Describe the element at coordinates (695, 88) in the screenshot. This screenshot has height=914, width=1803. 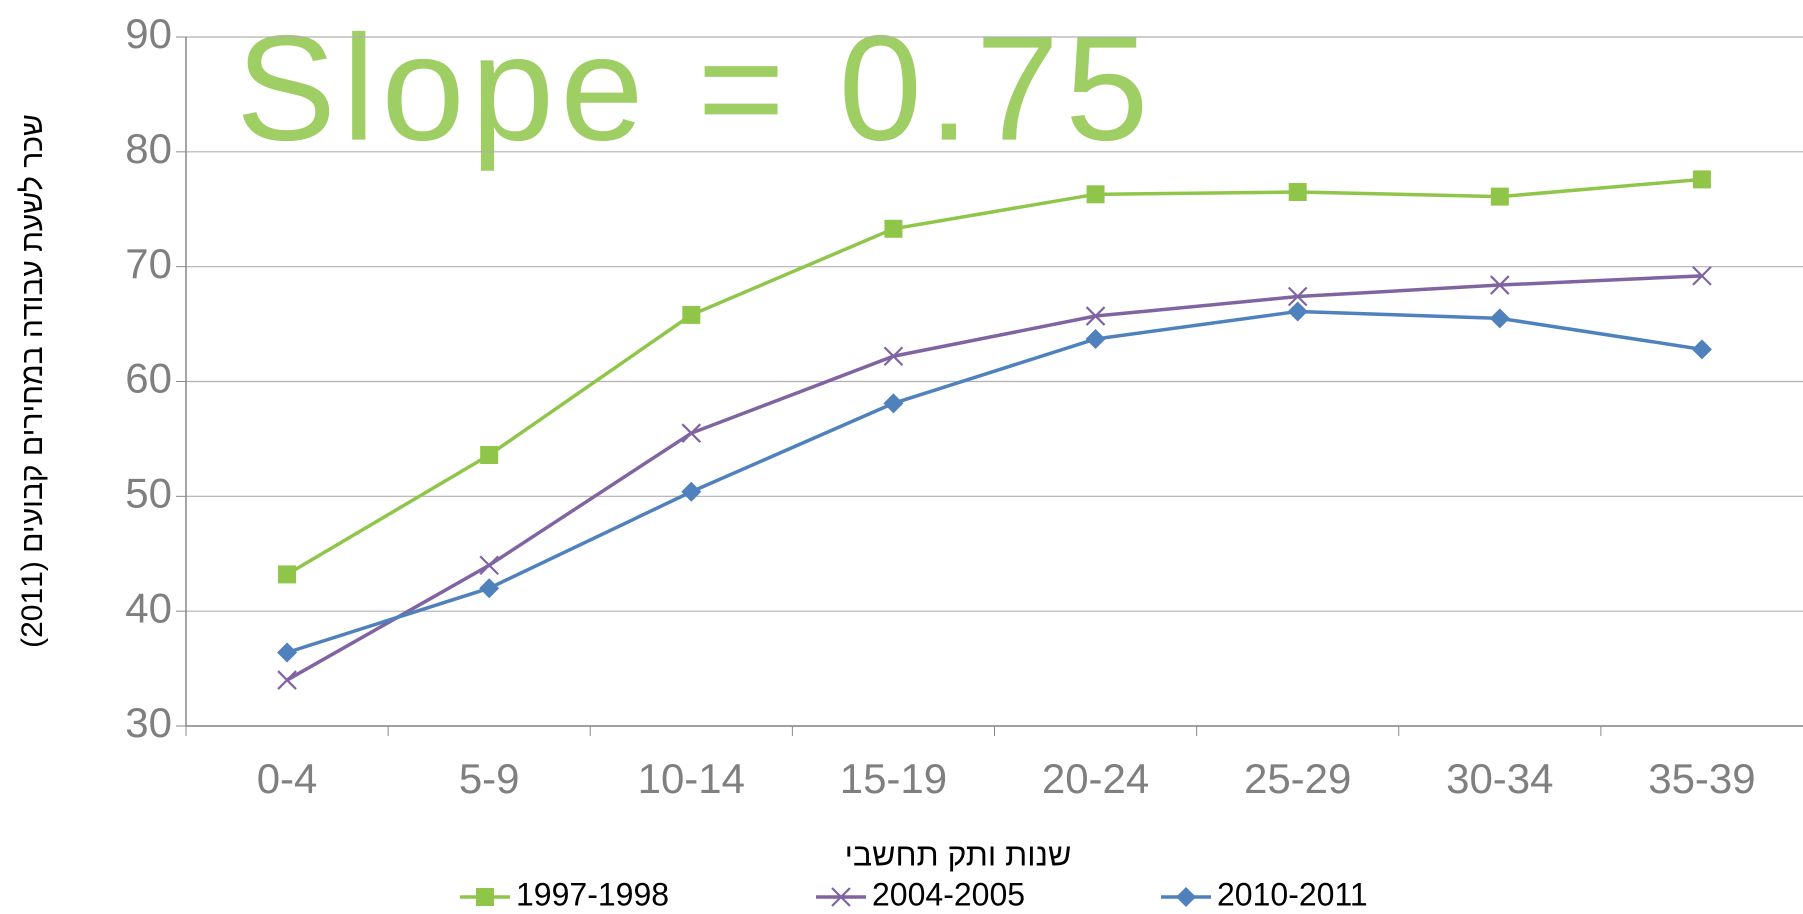
I see `annotation: Slope = 0.75` at that location.